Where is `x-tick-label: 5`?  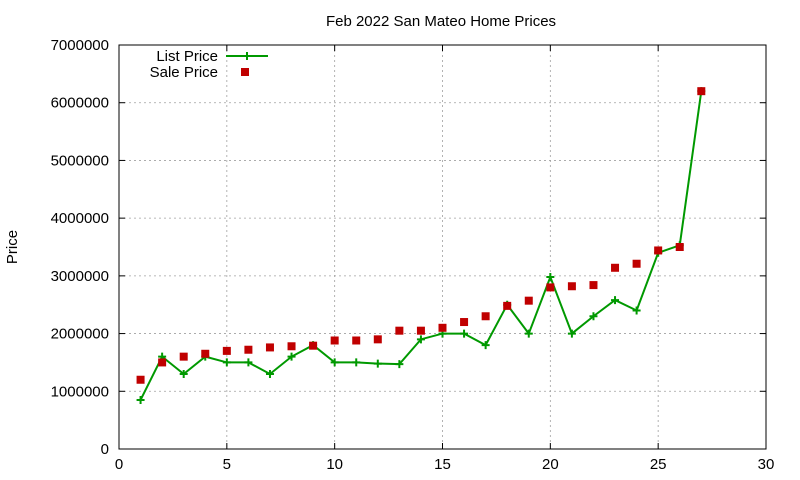 x-tick-label: 5 is located at coordinates (227, 464).